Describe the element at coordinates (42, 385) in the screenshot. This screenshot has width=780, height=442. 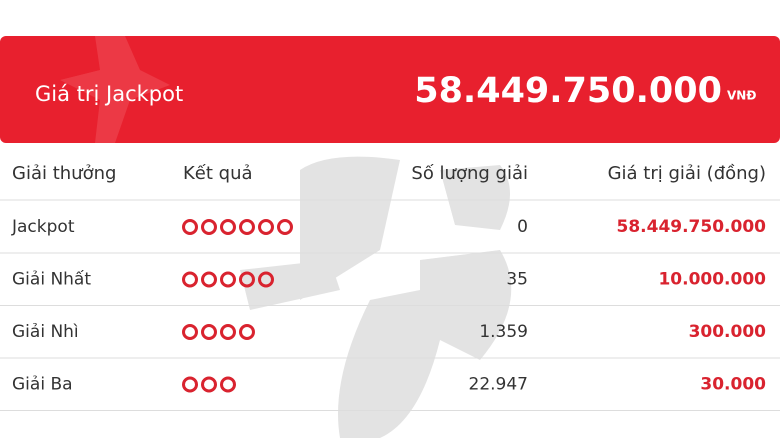
I see `prize-name: Giải Ba` at that location.